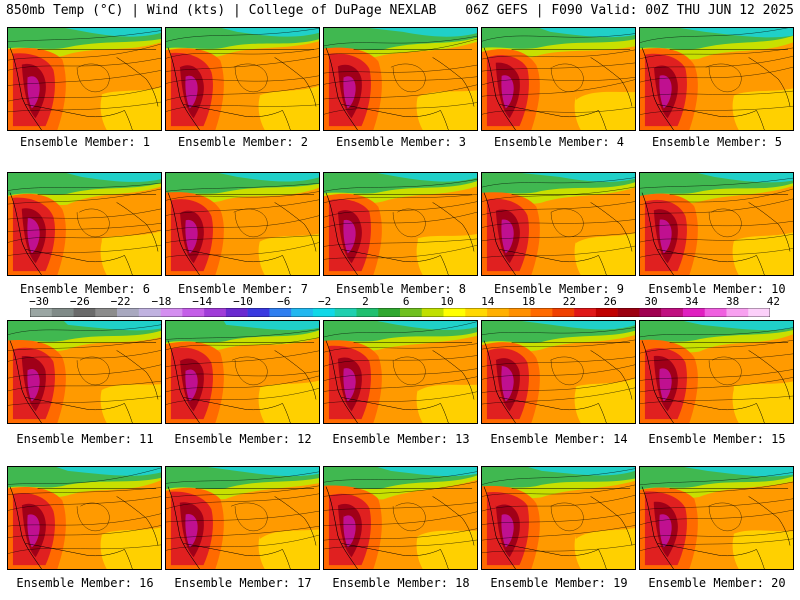 The width and height of the screenshot is (800, 600). Describe the element at coordinates (243, 583) in the screenshot. I see `ensemble-member-label: Ensemble Member: 17` at that location.